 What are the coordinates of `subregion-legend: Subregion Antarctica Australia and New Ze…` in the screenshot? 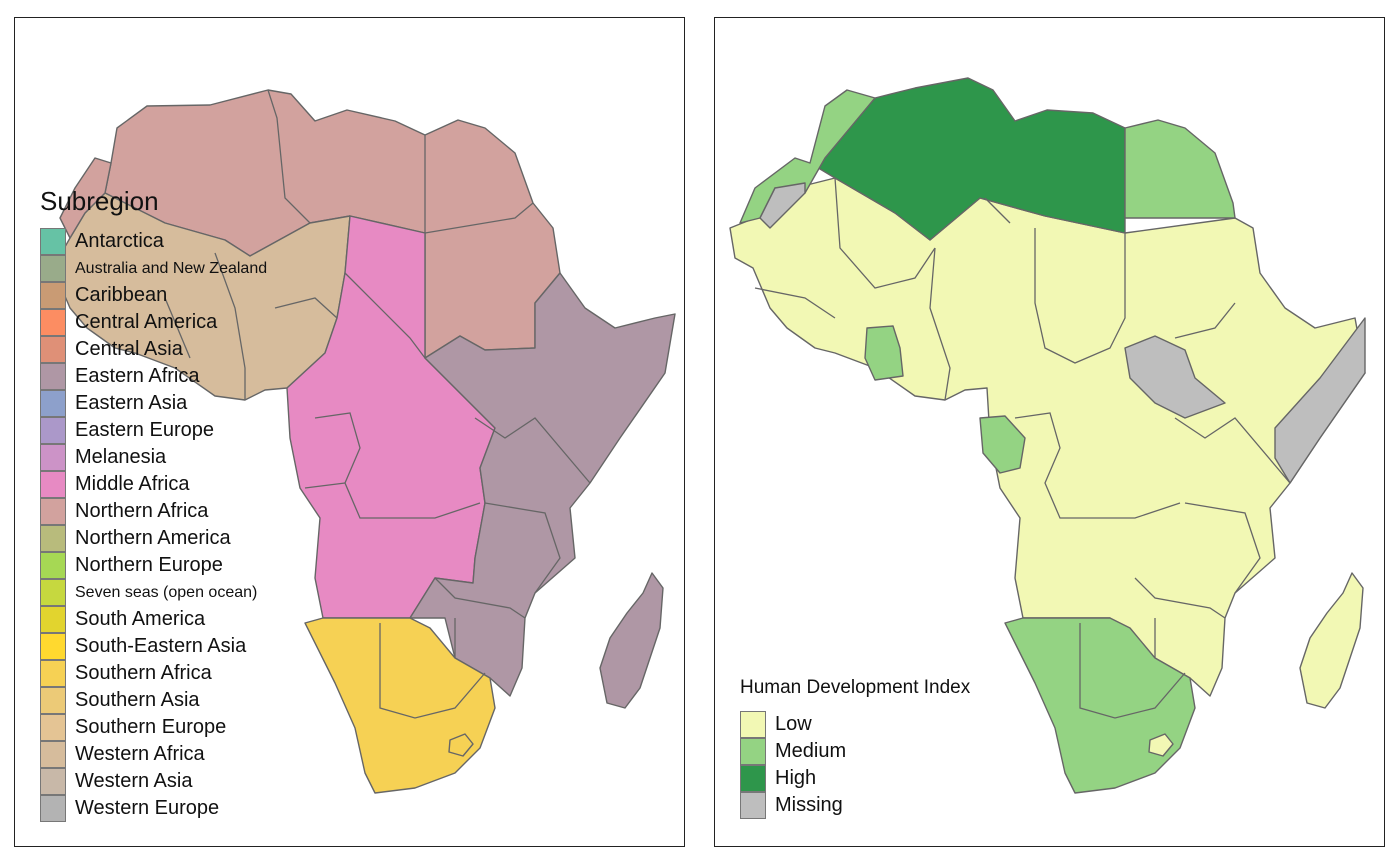 It's located at (153, 504).